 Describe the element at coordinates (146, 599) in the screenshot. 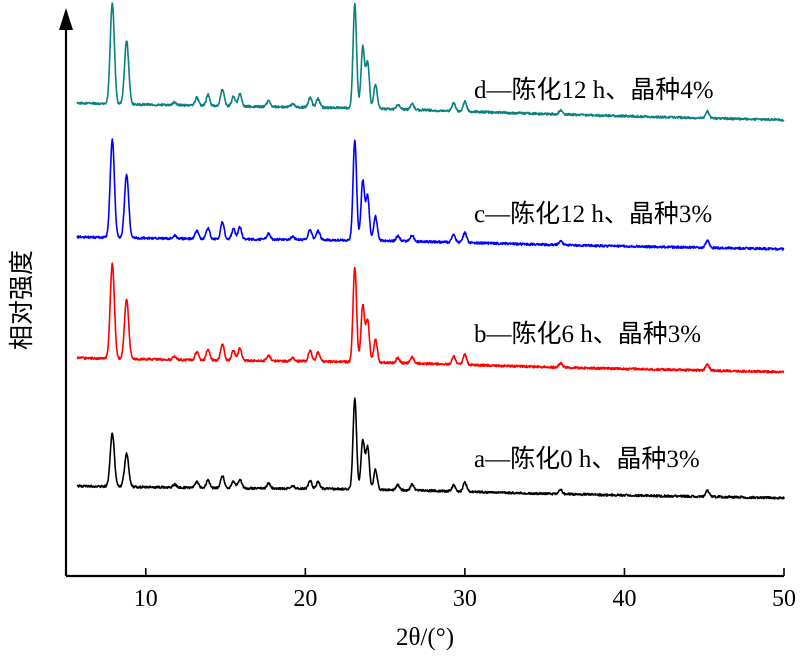

I see `x-tick-label: 10` at that location.